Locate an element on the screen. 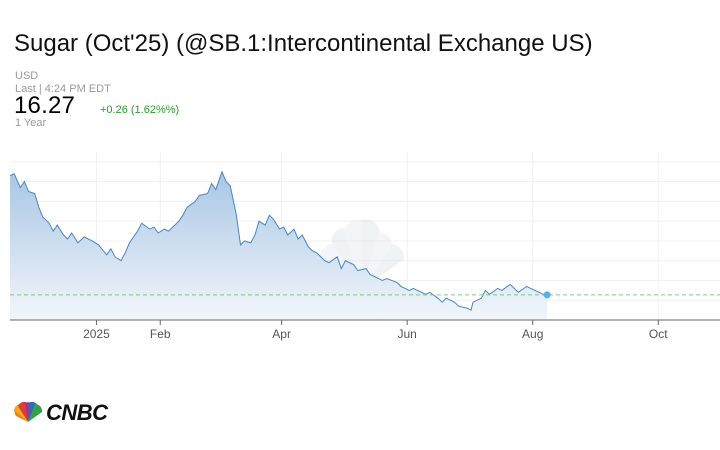 The image size is (720, 450). x-axis-ticks: 2025 Feb Apr Jun Aug Oct is located at coordinates (375, 330).